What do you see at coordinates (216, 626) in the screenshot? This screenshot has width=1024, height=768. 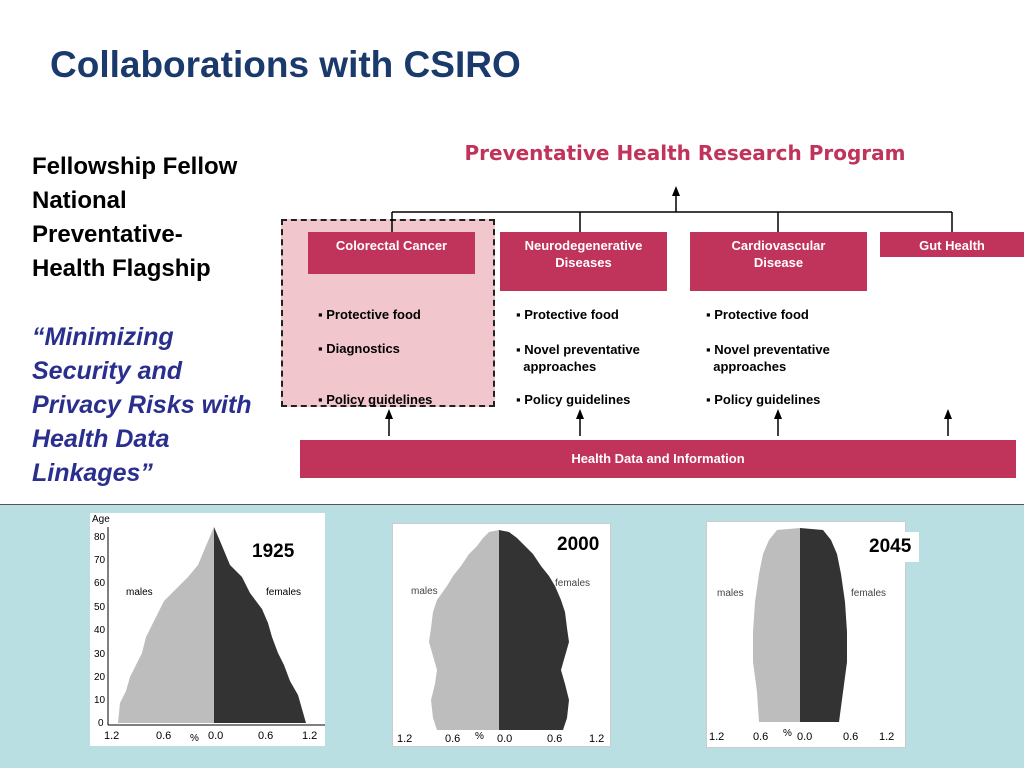 I see `pyramid-1925-graphic` at bounding box center [216, 626].